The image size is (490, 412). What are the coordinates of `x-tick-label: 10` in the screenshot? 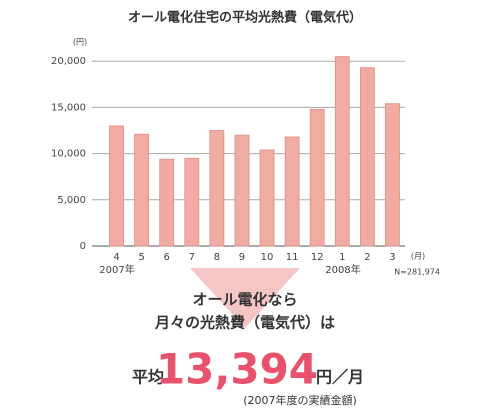 It's located at (267, 257).